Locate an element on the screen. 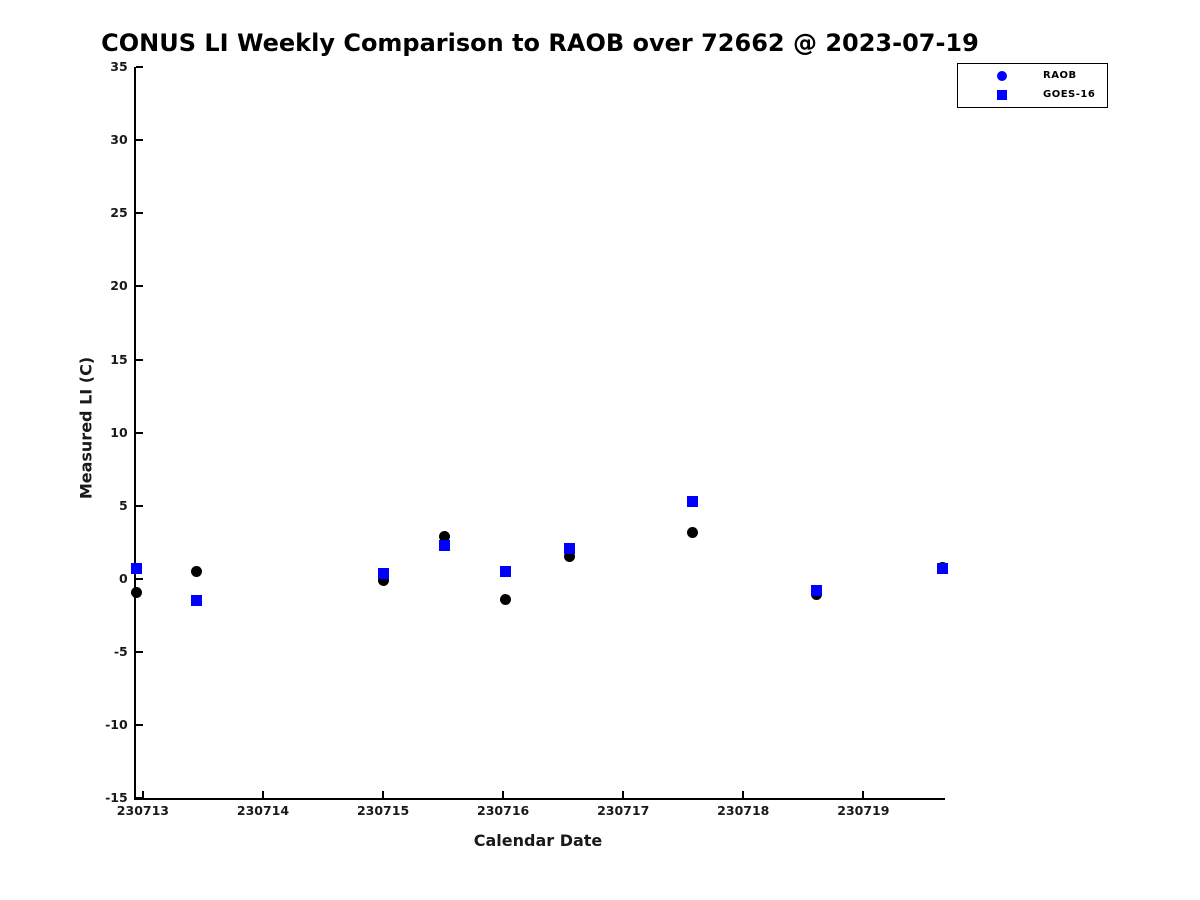  x-tick-label: 230717 is located at coordinates (623, 811).